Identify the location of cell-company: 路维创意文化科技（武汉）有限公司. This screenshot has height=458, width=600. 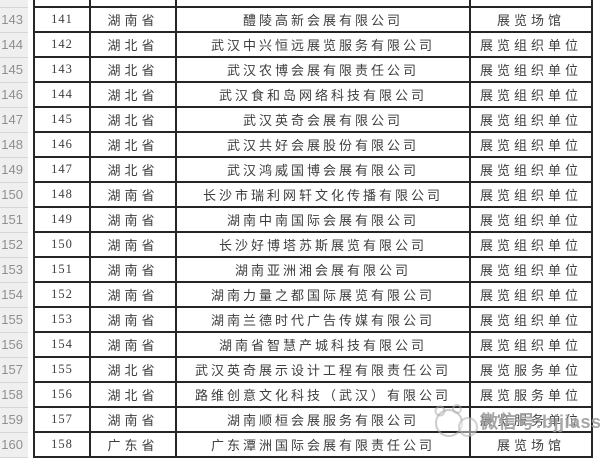
(322, 395).